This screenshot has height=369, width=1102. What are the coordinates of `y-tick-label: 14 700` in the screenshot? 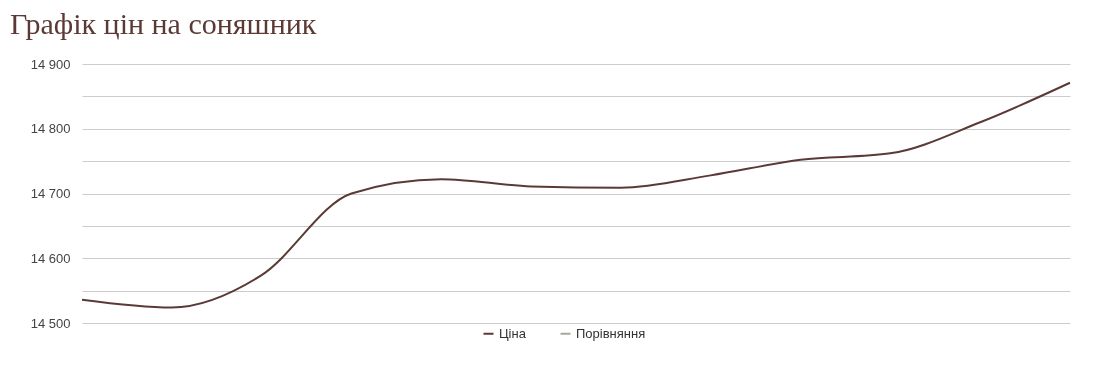 It's located at (50, 193).